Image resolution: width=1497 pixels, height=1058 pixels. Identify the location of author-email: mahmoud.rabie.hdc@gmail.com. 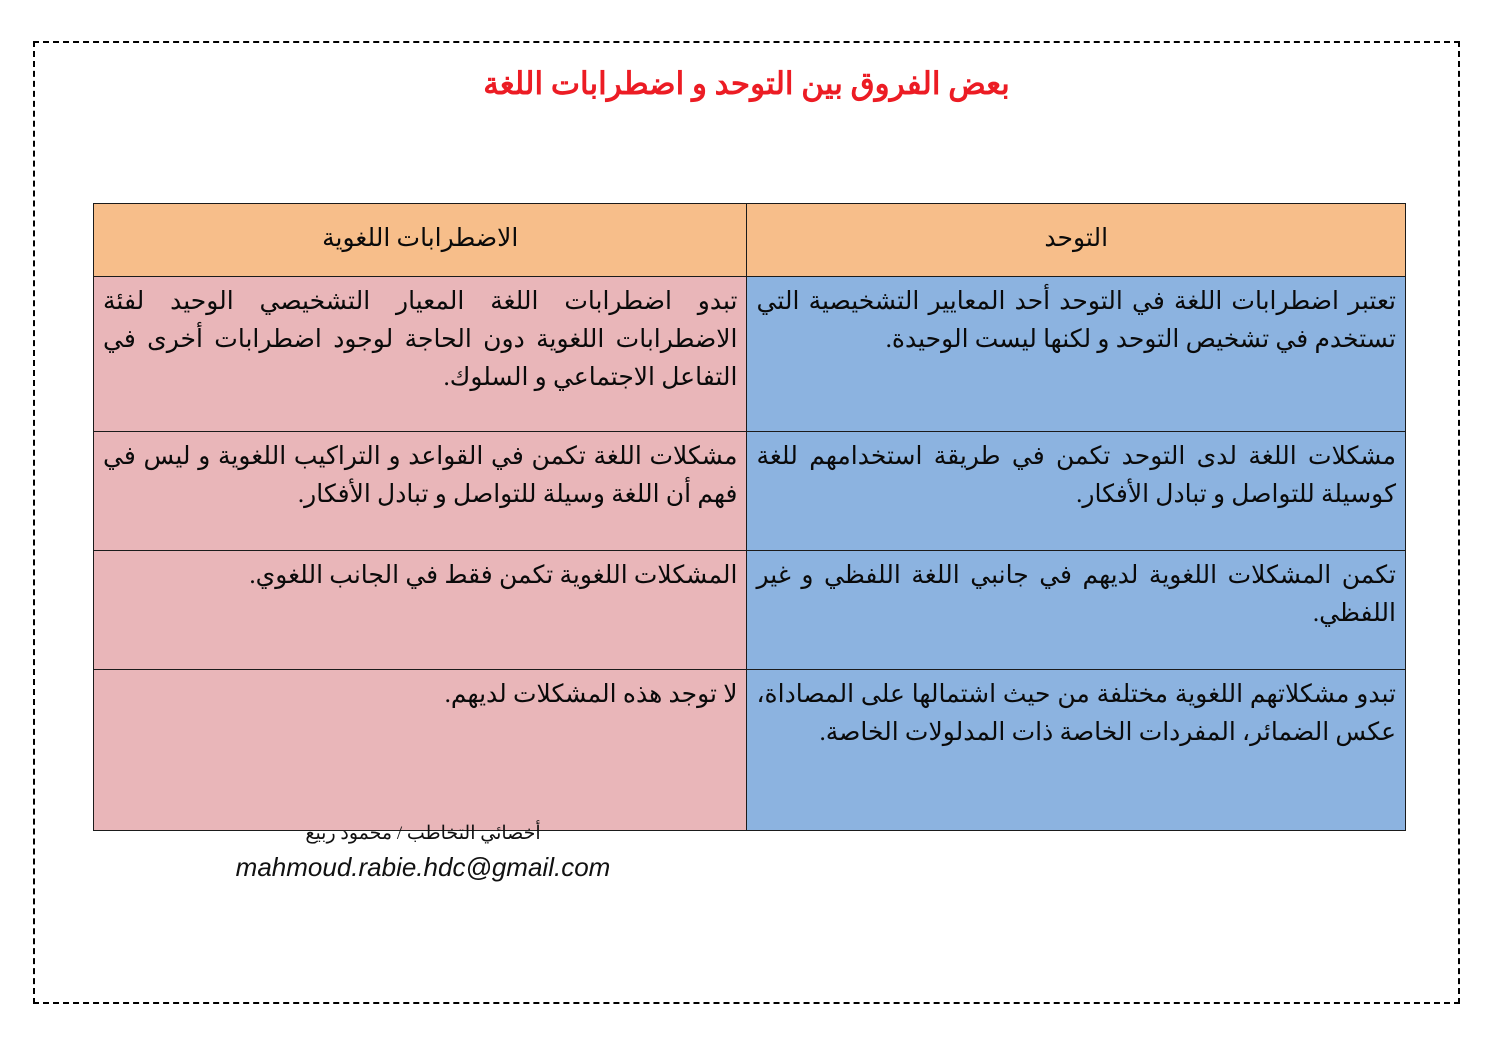
(423, 866).